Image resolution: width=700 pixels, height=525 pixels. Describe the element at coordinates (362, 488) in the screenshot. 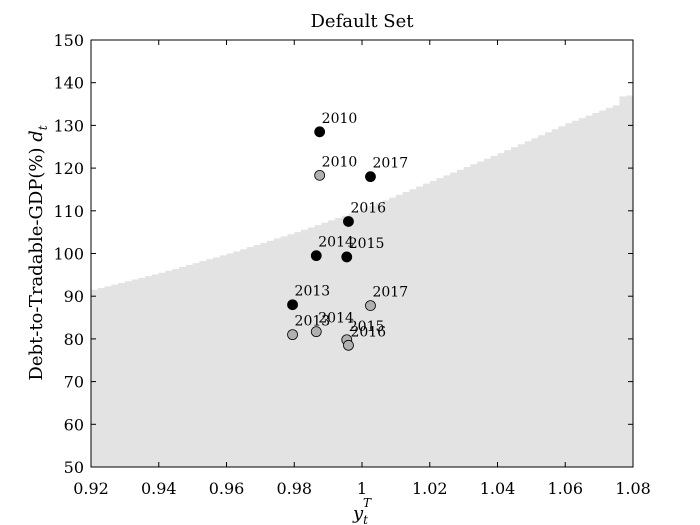

I see `x-tick-label: 1` at that location.